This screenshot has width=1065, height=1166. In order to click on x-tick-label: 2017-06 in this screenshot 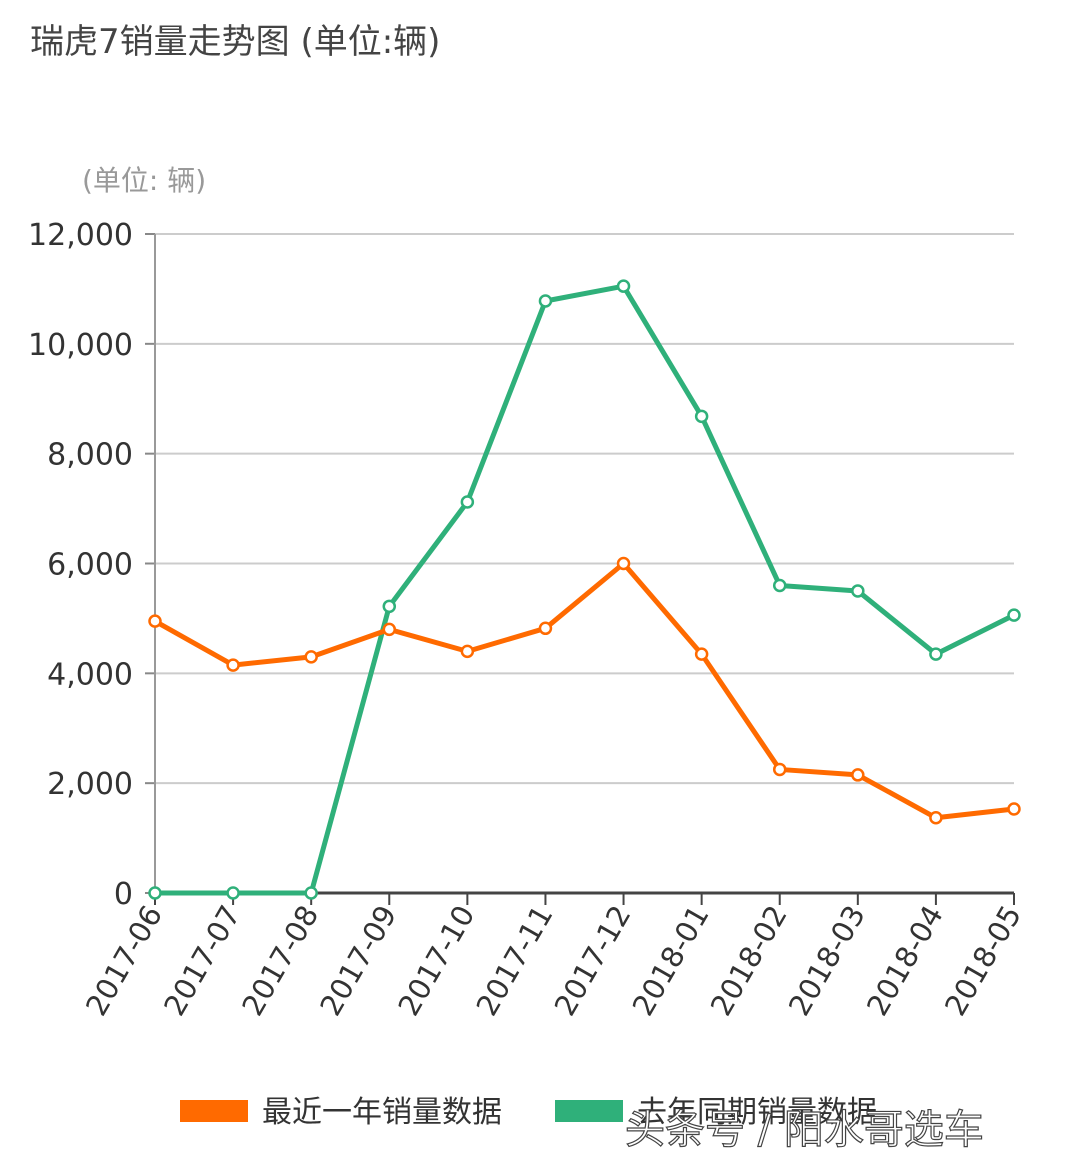, I will do `click(124, 961)`.